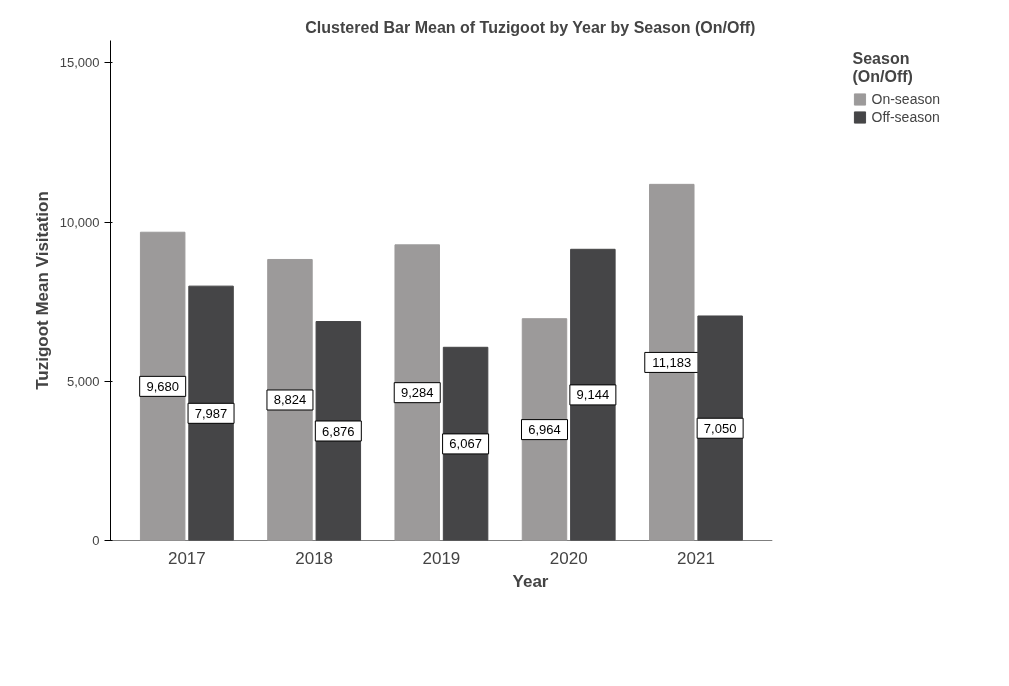 Image resolution: width=1009 pixels, height=686 pixels. What do you see at coordinates (530, 27) in the screenshot?
I see `chart-title: Clustered Bar Mean of Tuzigoot by Year by Season (On/Off)` at bounding box center [530, 27].